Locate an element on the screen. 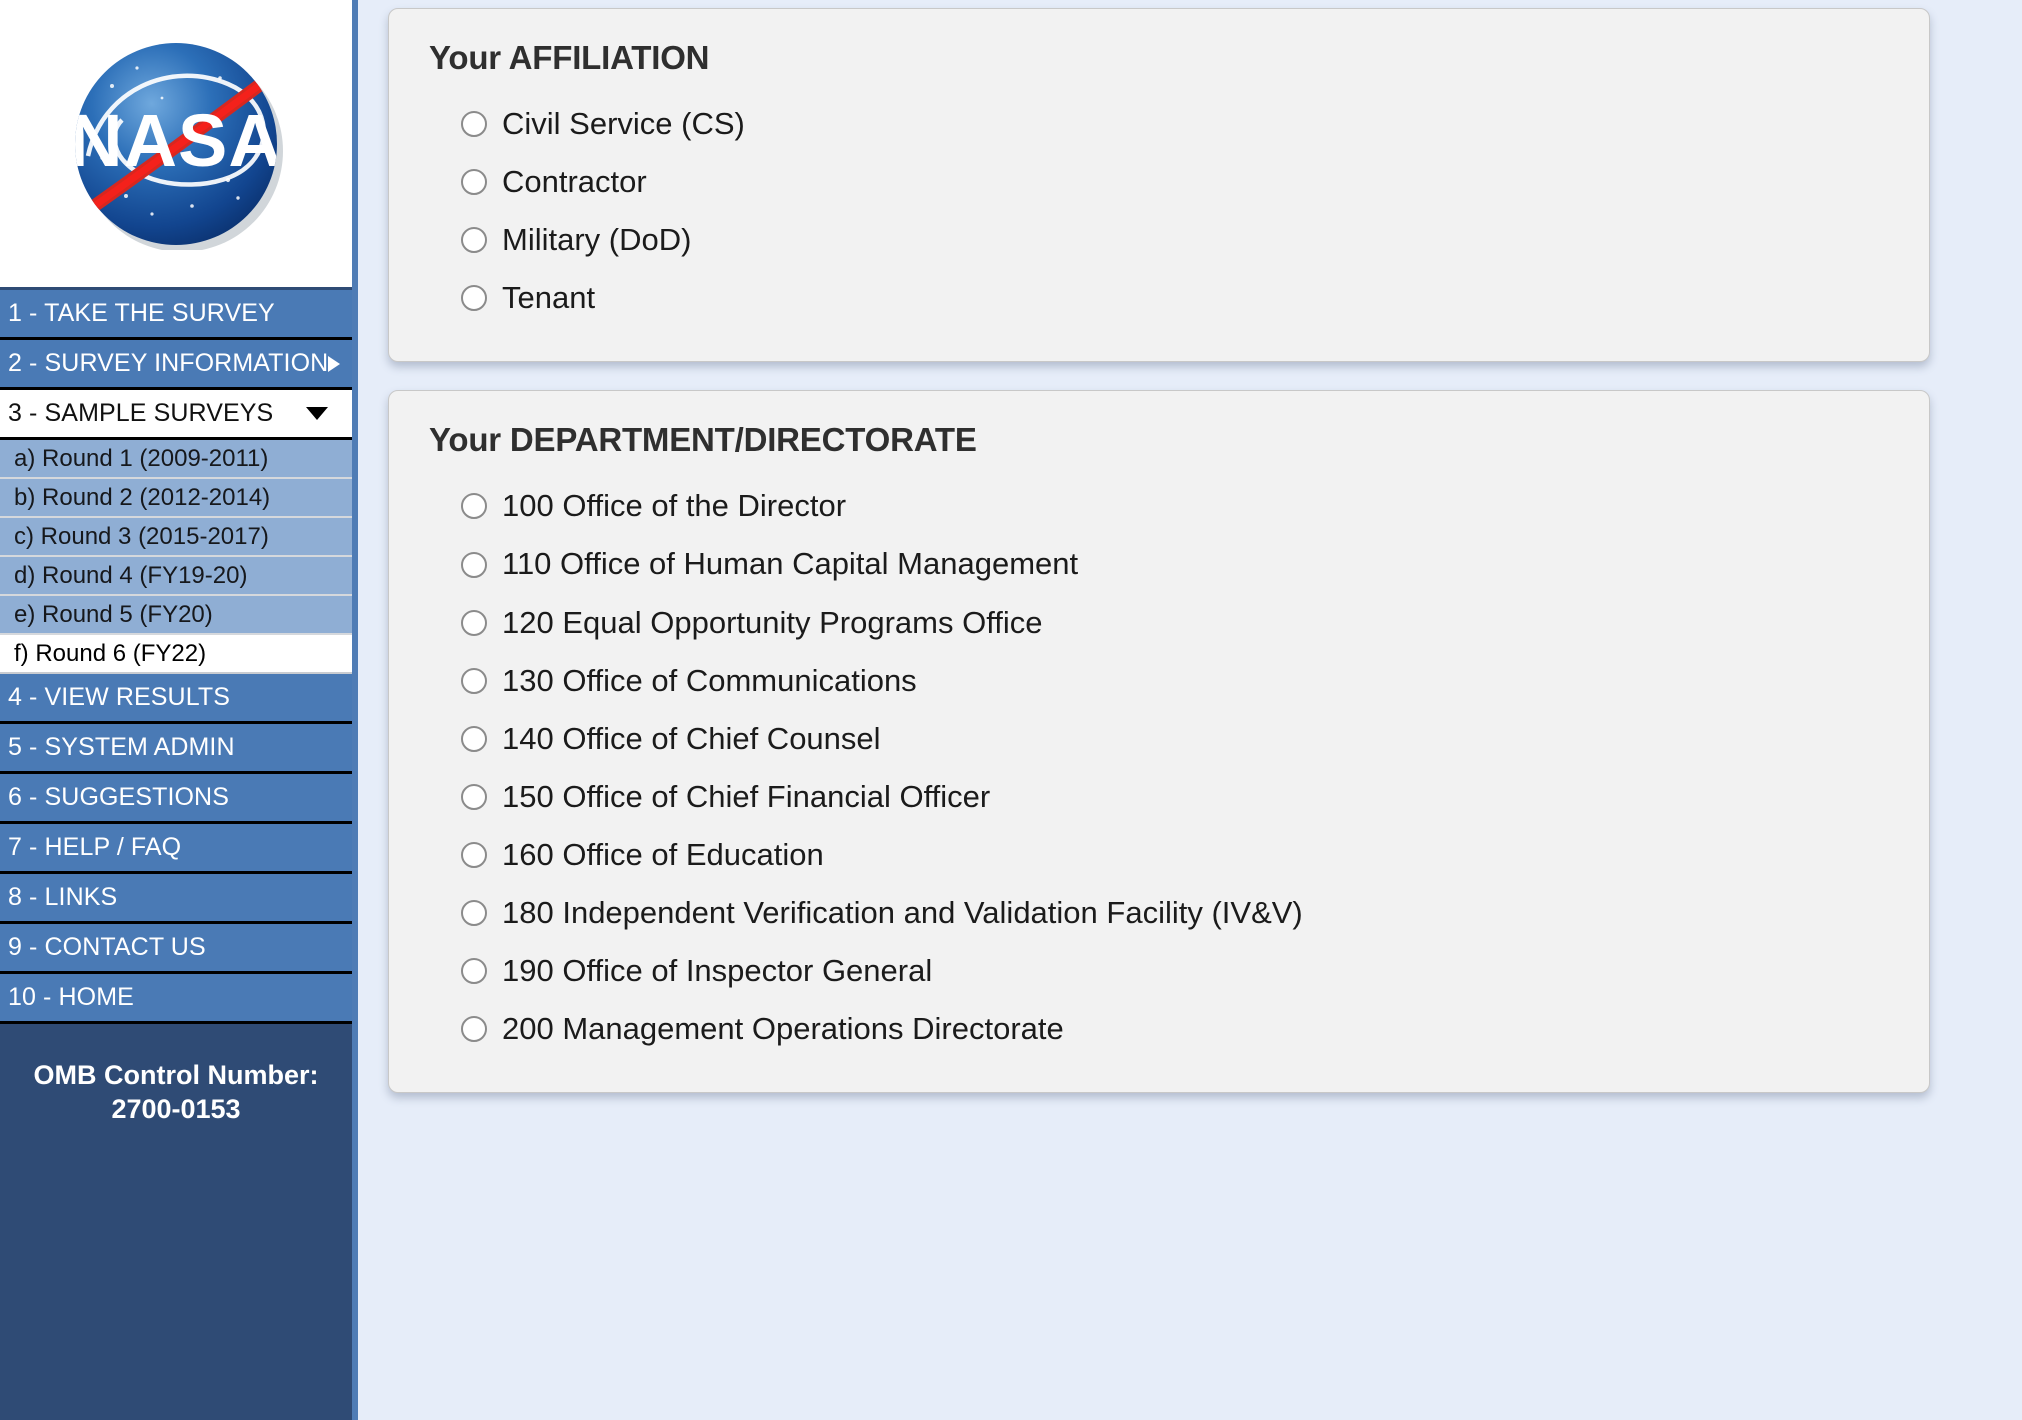 Image resolution: width=2022 pixels, height=1420 pixels. radio-option: 190 Office of Inspector General is located at coordinates (1159, 971).